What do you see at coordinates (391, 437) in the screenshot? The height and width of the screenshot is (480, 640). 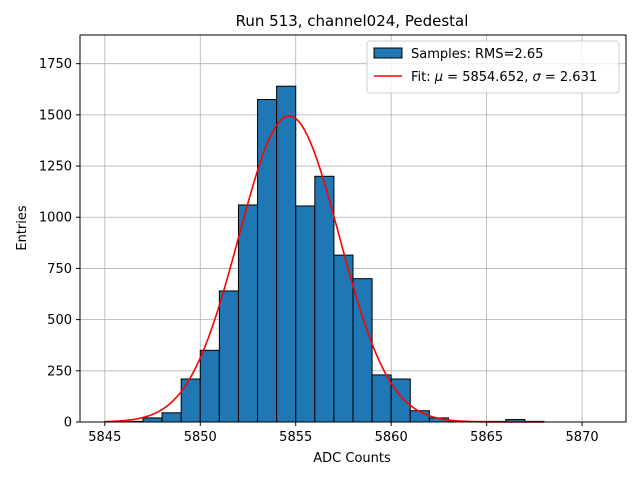 I see `x-tick-label: 5860` at bounding box center [391, 437].